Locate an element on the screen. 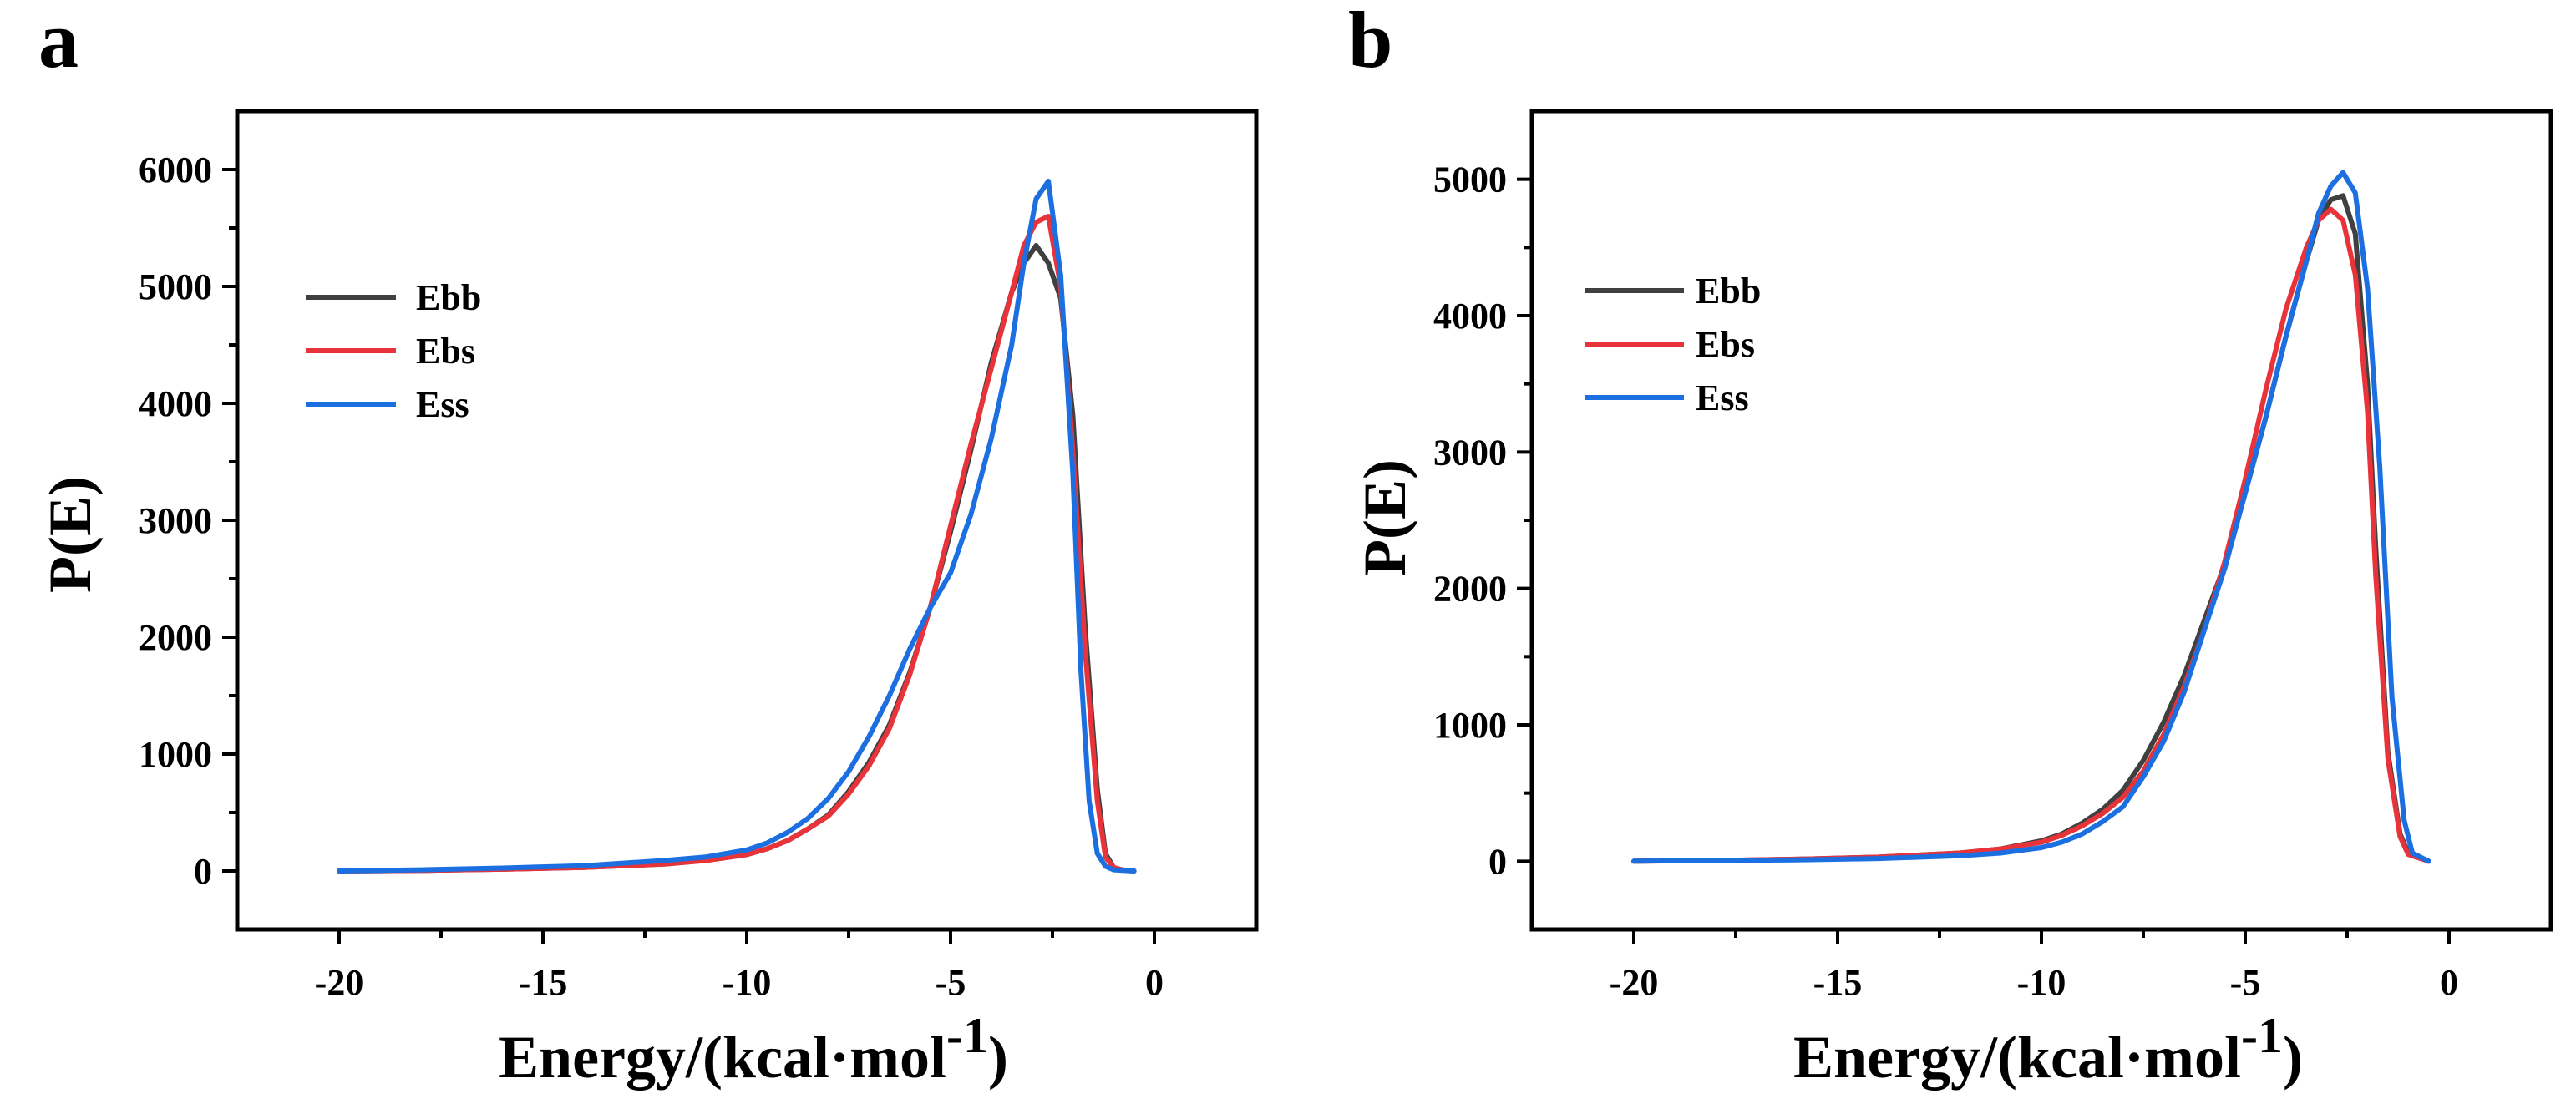 The image size is (2576, 1109). x-axis-title-b: Energy/(kcal·mol-1) is located at coordinates (2048, 1049).